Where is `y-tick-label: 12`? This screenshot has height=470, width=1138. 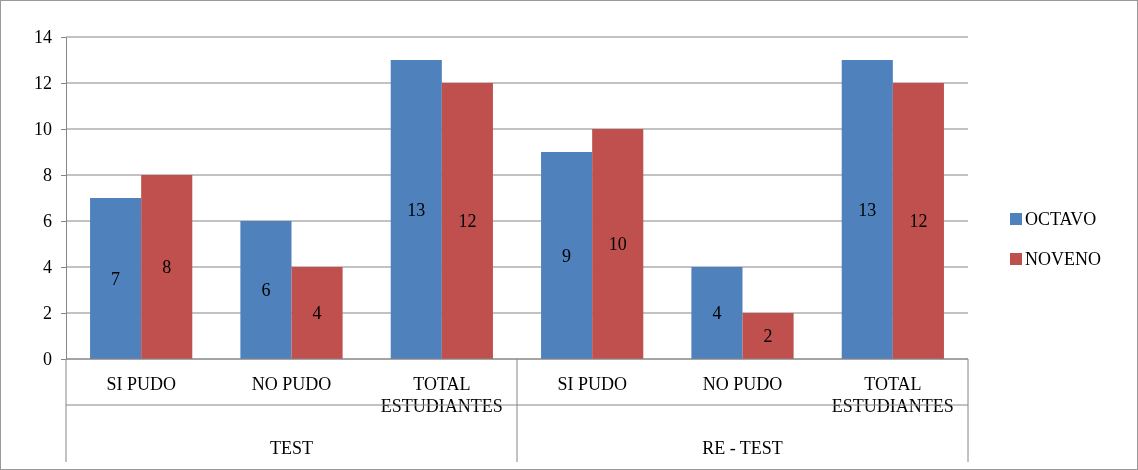 y-tick-label: 12 is located at coordinates (43, 83).